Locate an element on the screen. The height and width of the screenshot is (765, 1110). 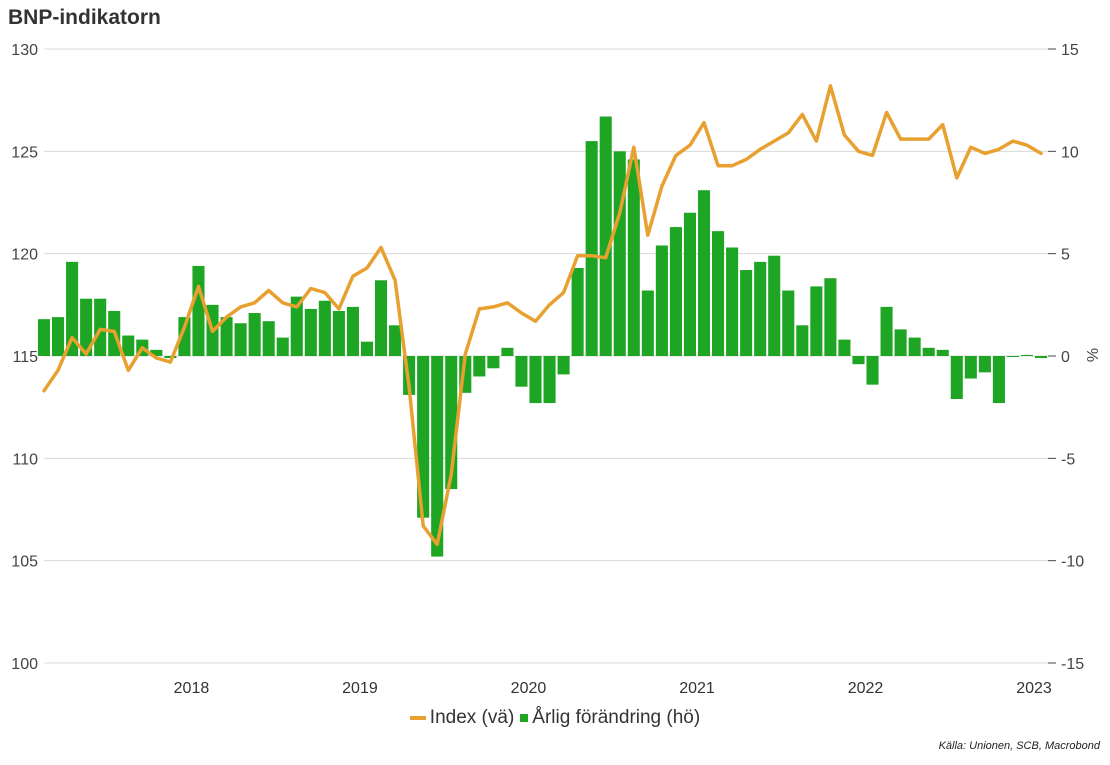
legend-label-index: Index (vä) is located at coordinates (472, 717).